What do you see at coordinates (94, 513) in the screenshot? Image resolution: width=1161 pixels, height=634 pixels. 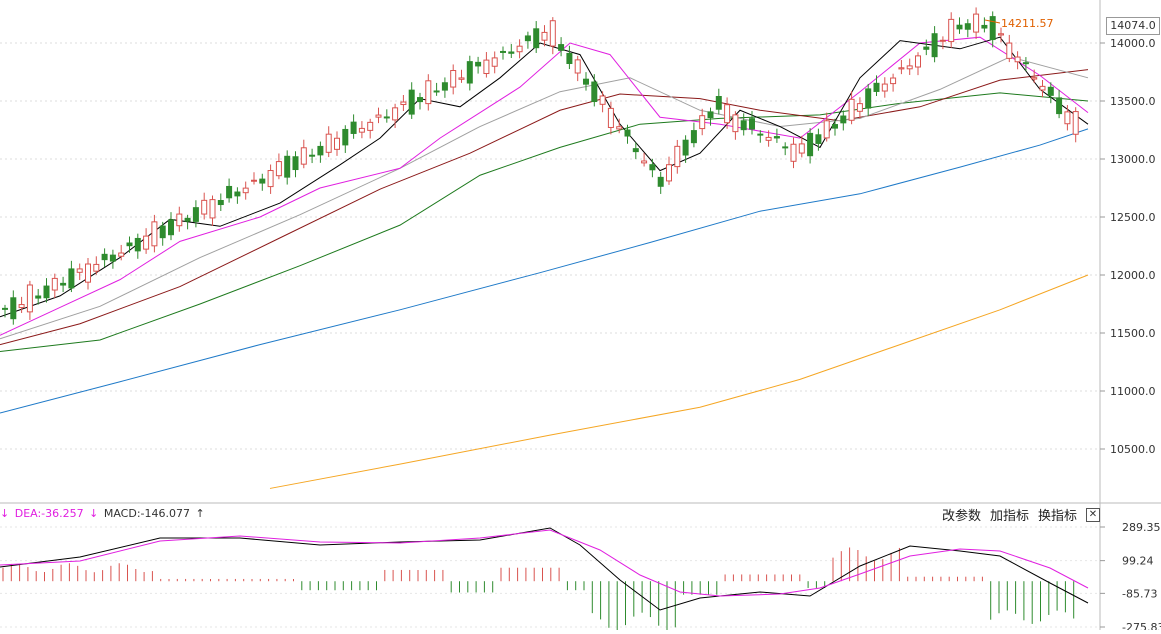 I see `dea-down-icon: ↓` at bounding box center [94, 513].